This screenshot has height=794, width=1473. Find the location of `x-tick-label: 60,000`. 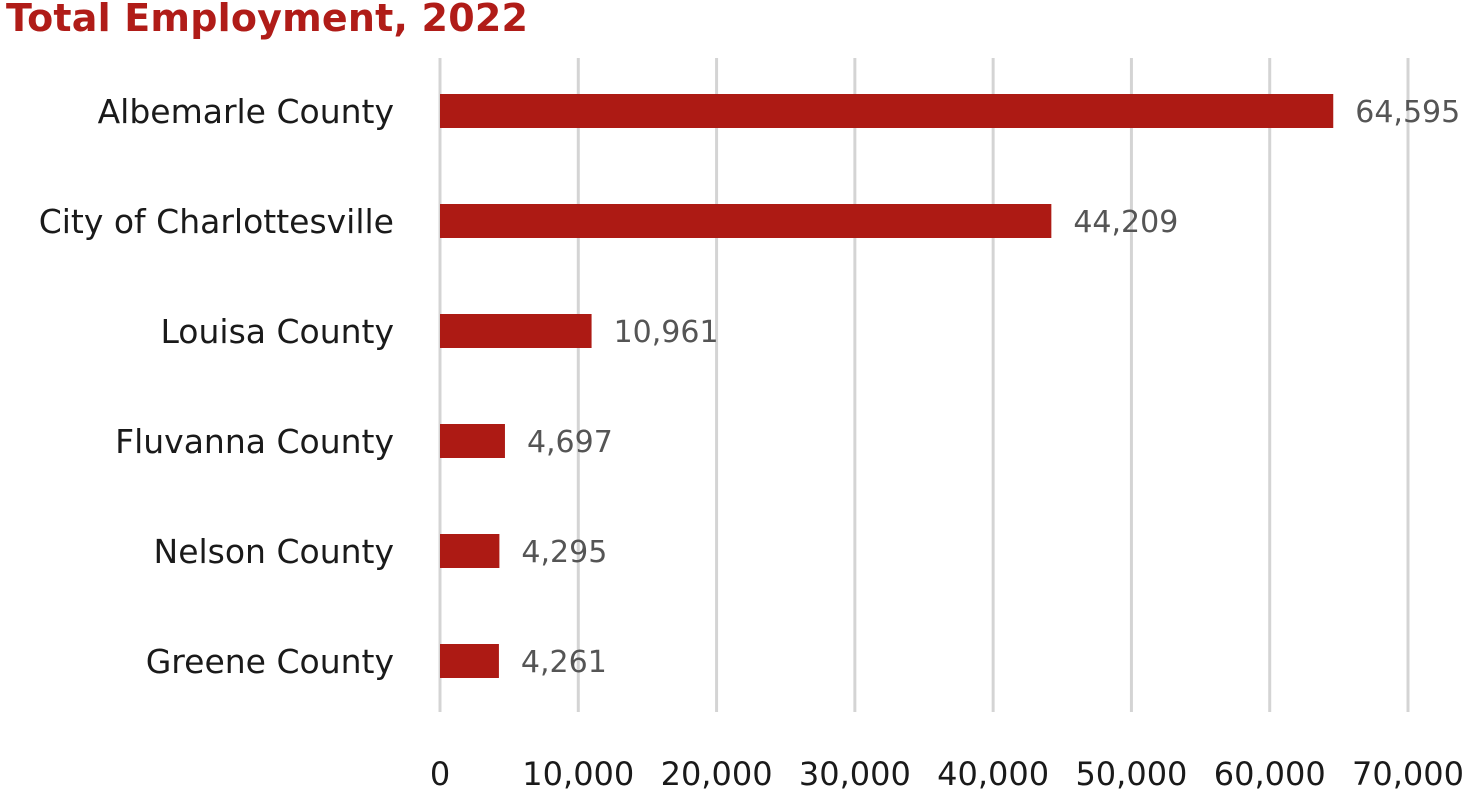

x-tick-label: 60,000 is located at coordinates (1270, 774).